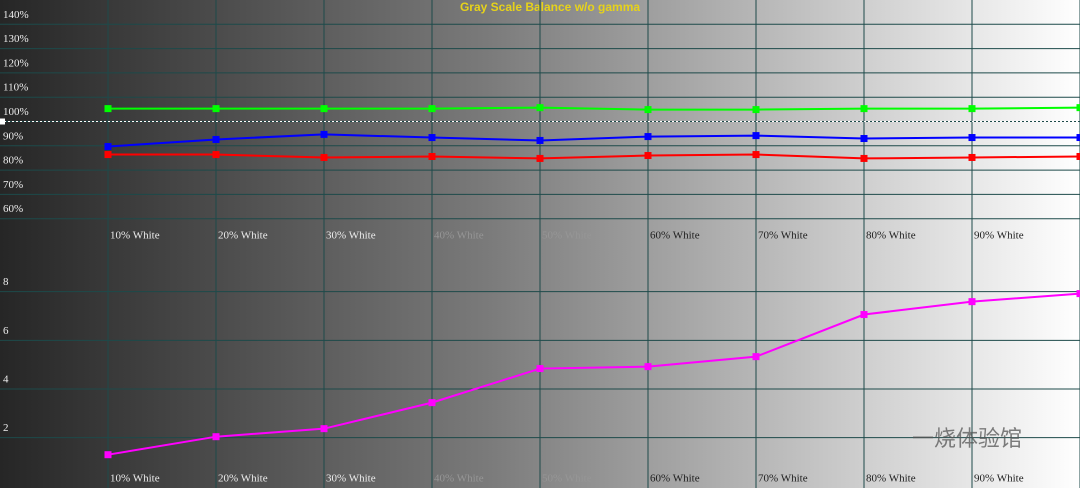 The image size is (1080, 488). What do you see at coordinates (2, 121) in the screenshot?
I see `reference-marker` at bounding box center [2, 121].